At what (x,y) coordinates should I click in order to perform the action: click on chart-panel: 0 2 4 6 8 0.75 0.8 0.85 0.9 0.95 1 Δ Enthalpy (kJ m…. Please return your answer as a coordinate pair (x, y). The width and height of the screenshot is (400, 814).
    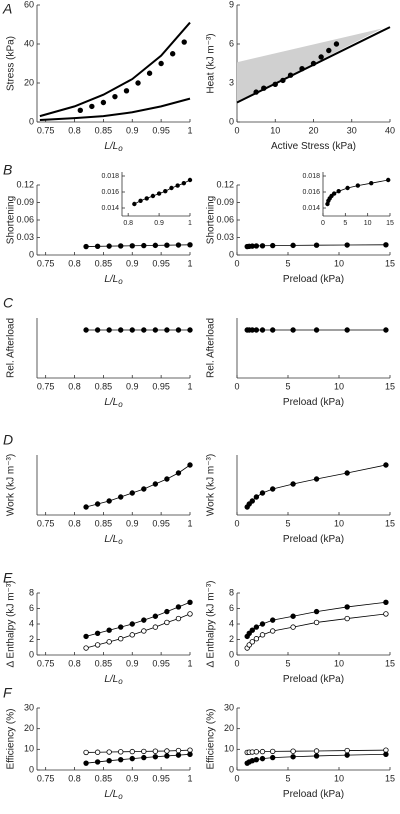
    Looking at the image, I should click on (98, 628).